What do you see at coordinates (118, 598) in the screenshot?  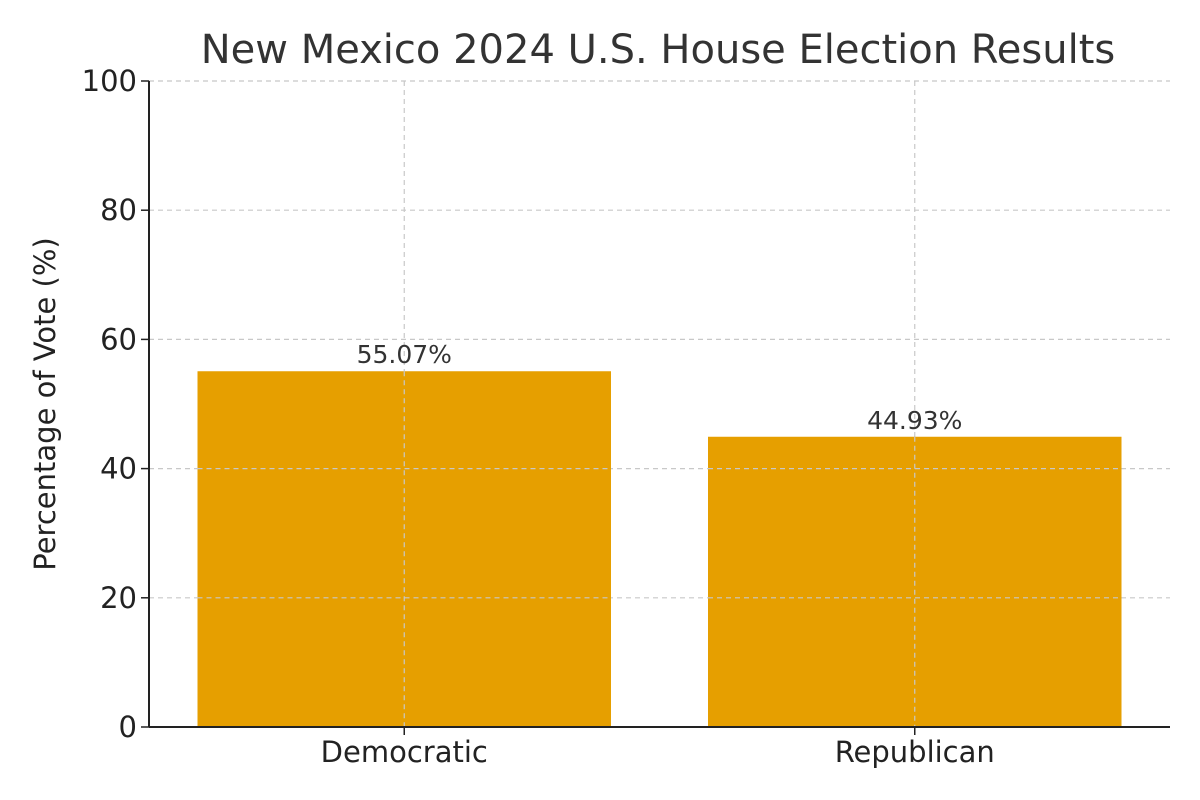 I see `y-tick-label: 20` at bounding box center [118, 598].